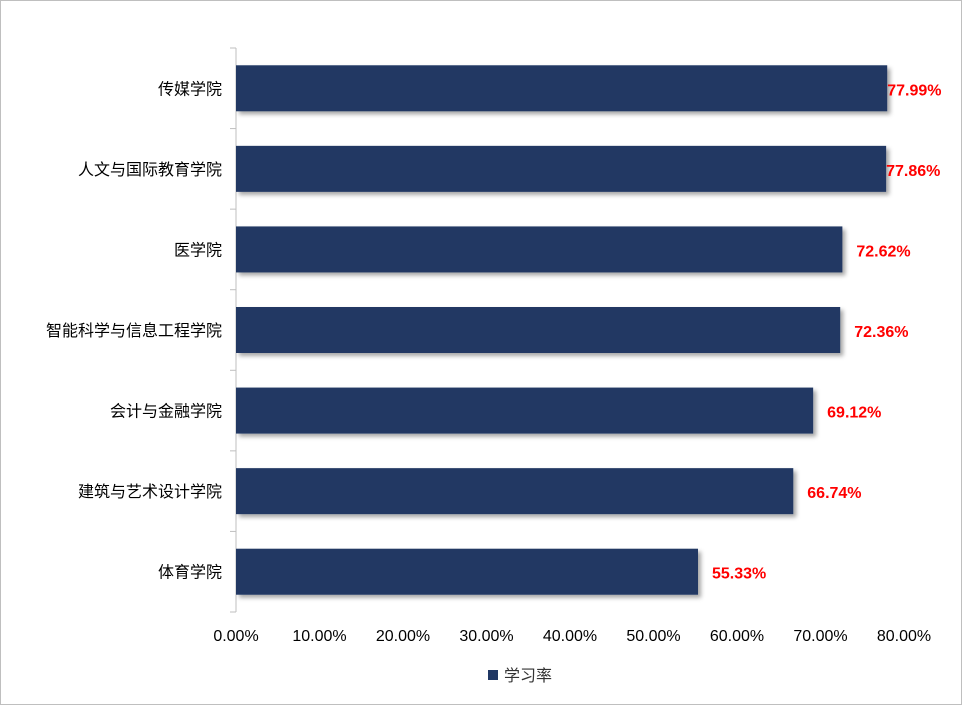  What do you see at coordinates (166, 411) in the screenshot?
I see `category-label: 会计与金融学院` at bounding box center [166, 411].